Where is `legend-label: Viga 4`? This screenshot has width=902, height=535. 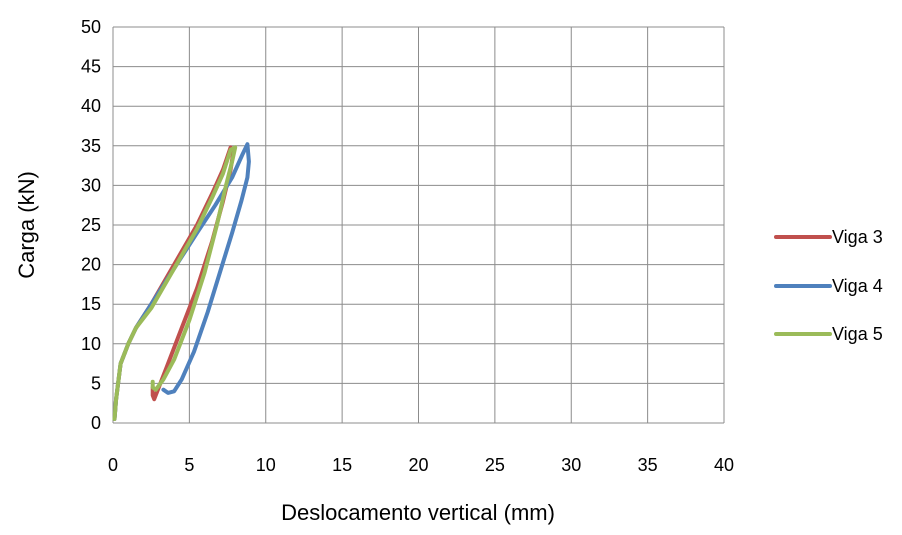 legend-label: Viga 4 is located at coordinates (857, 286).